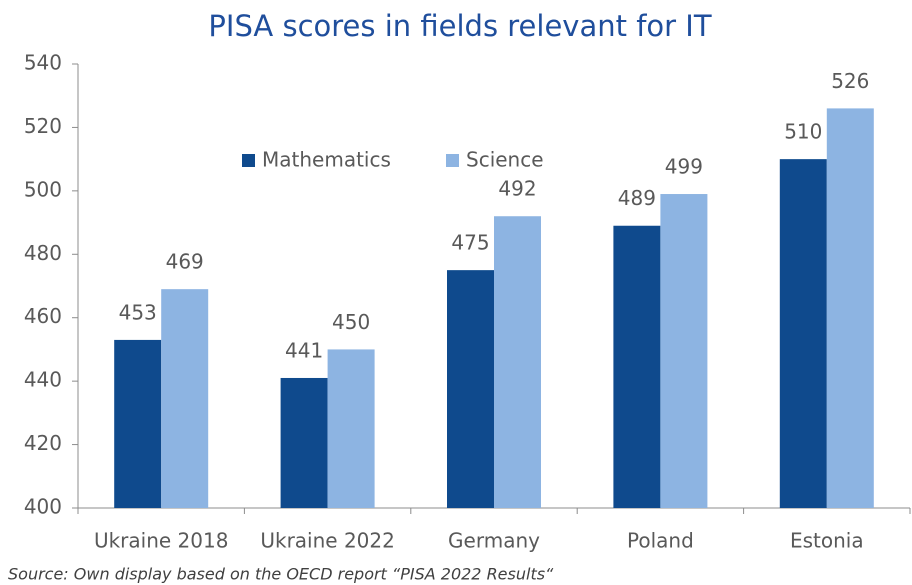 Image resolution: width=912 pixels, height=585 pixels. Describe the element at coordinates (304, 350) in the screenshot. I see `data-label: 441` at that location.